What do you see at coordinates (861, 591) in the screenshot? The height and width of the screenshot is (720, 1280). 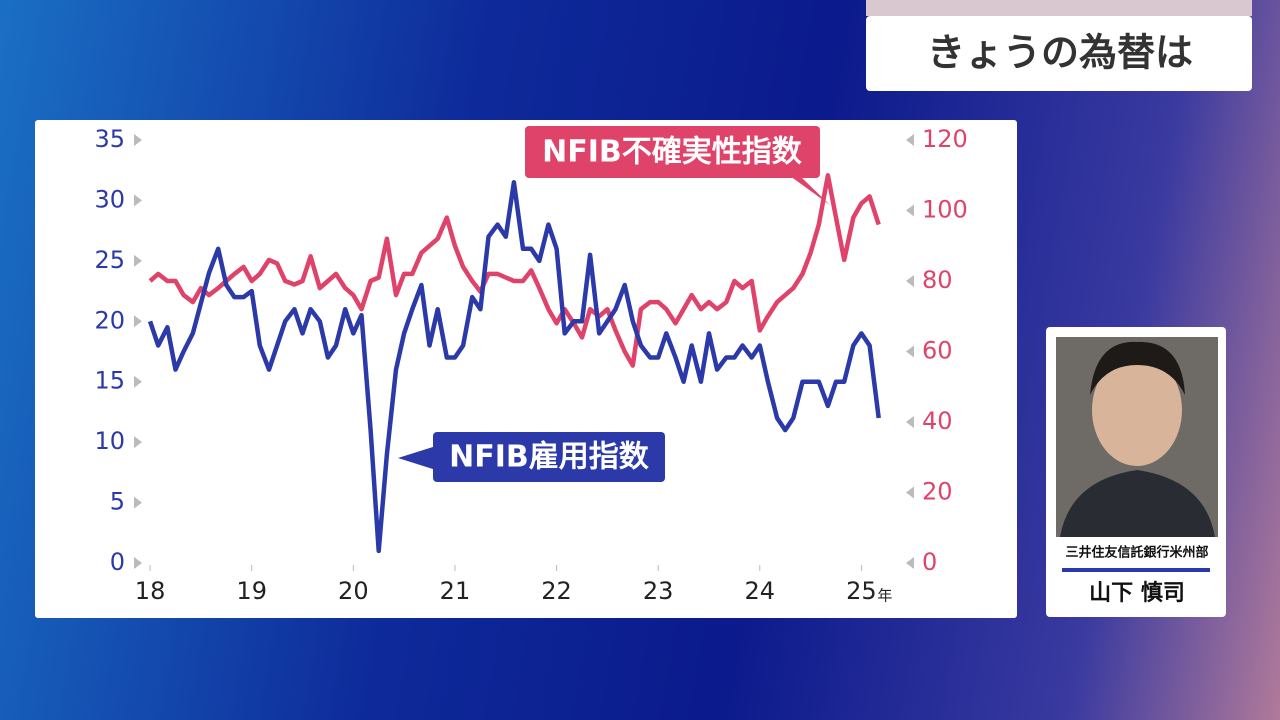 I see `x-tick-label: 25` at bounding box center [861, 591].